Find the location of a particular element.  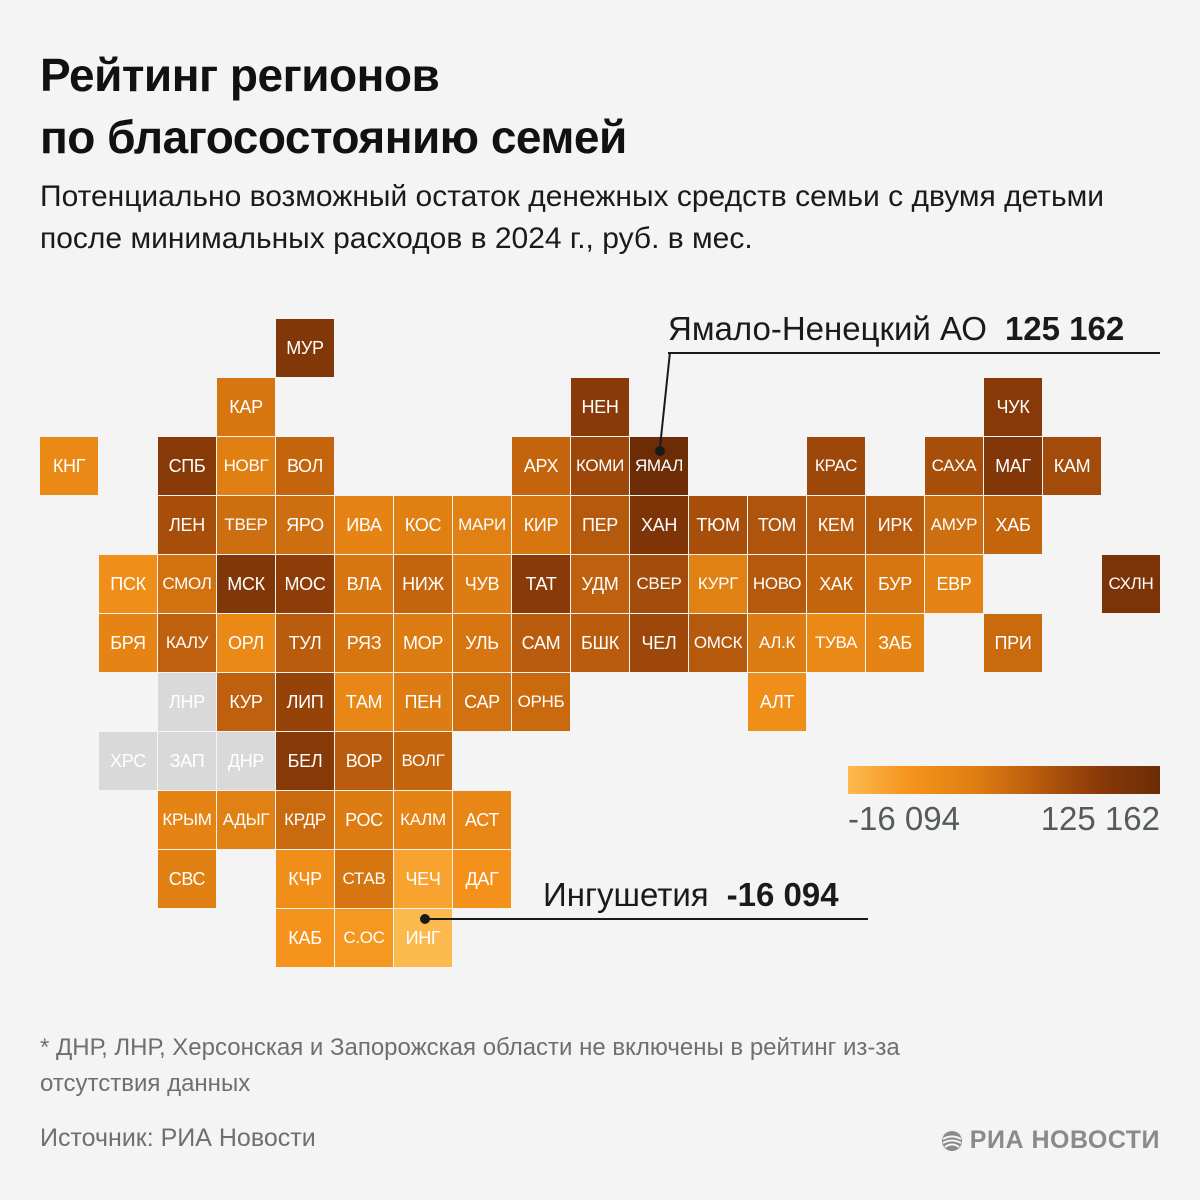

region-tile-ново: НОВО is located at coordinates (777, 584).